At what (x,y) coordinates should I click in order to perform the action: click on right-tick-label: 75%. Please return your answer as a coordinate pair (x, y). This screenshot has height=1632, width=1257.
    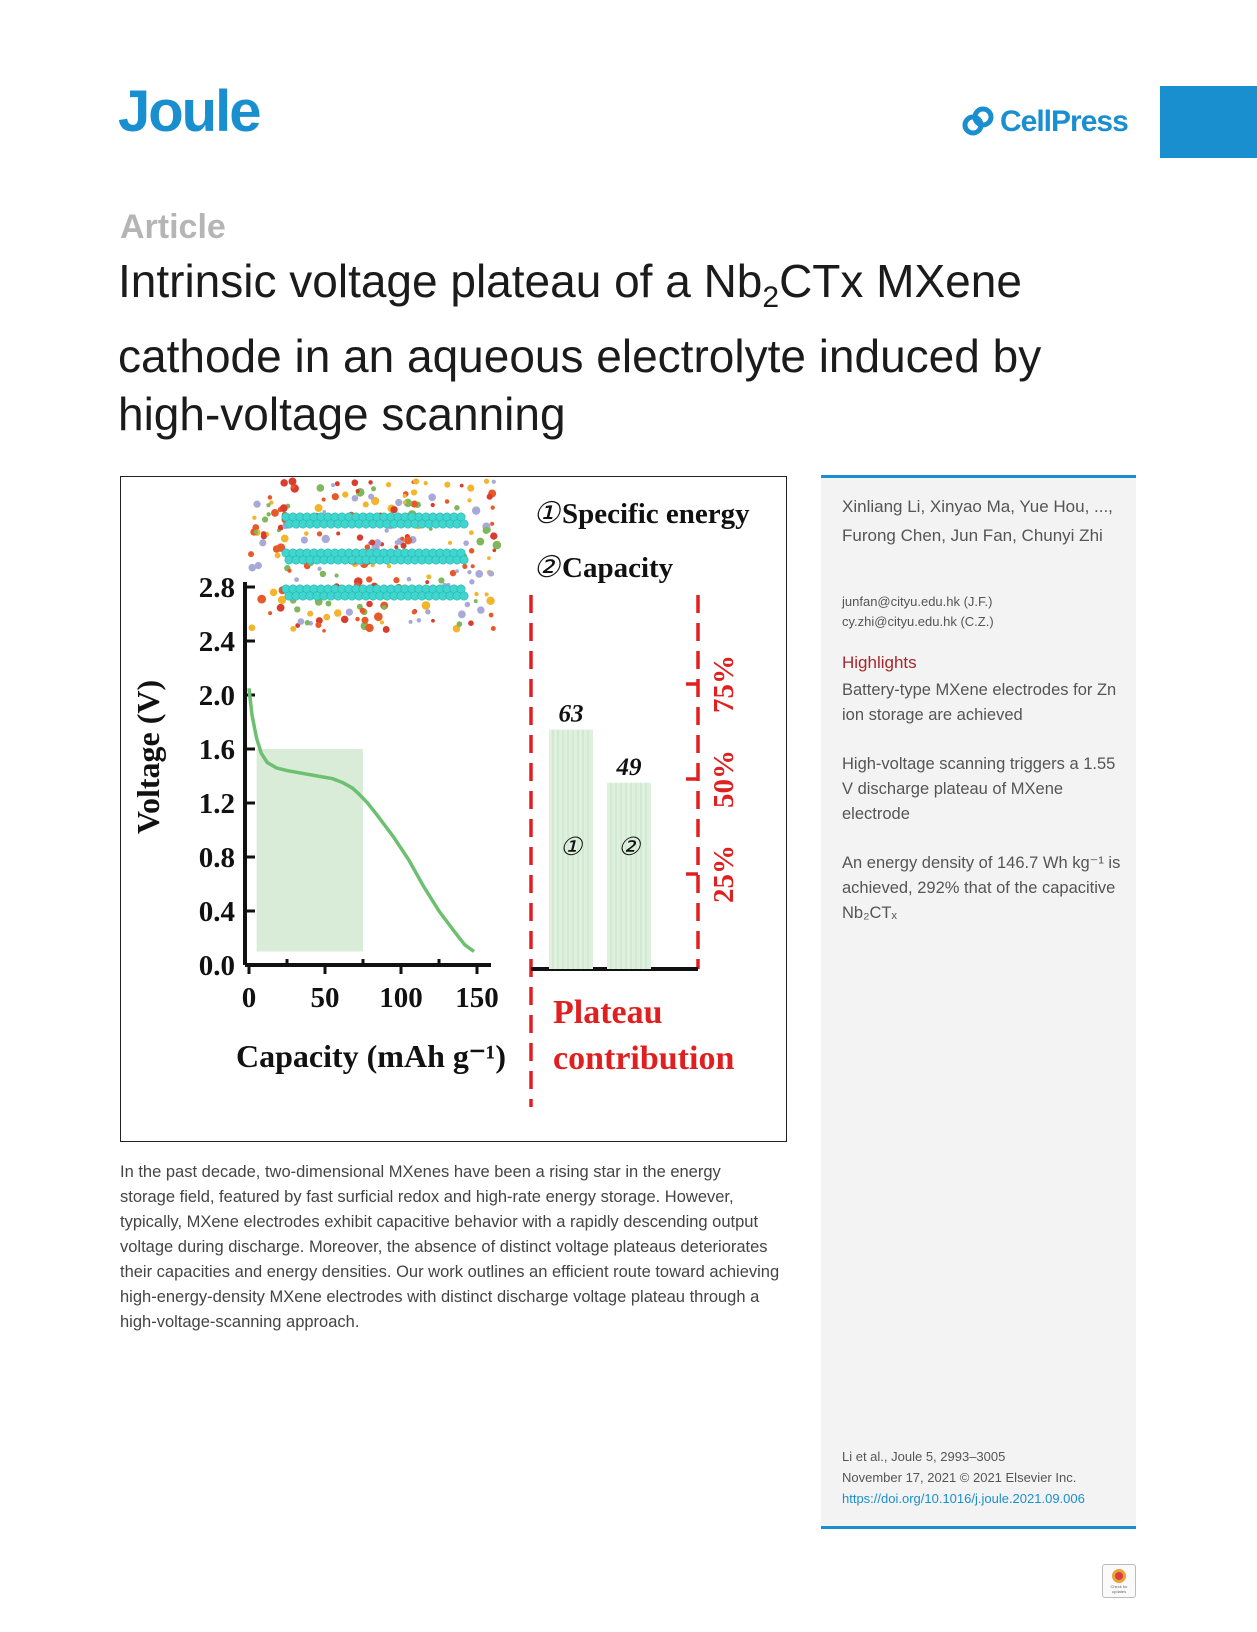
    Looking at the image, I should click on (724, 684).